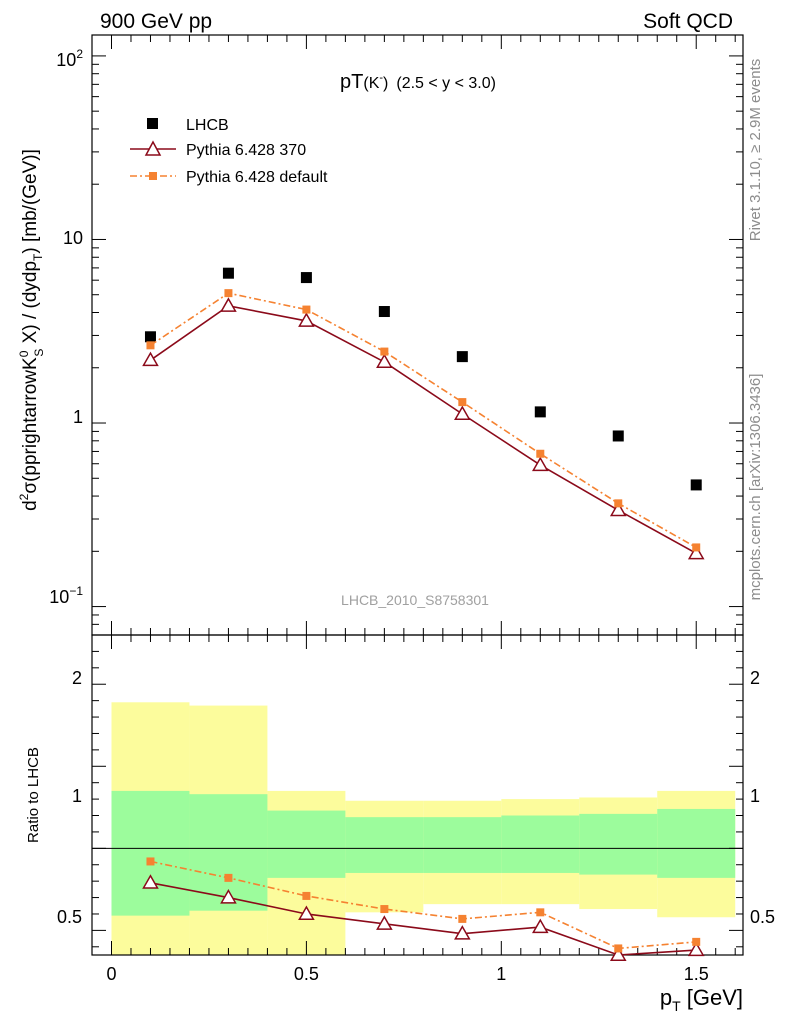  Describe the element at coordinates (153, 176) in the screenshot. I see `legend-marker-pythia-default` at that location.